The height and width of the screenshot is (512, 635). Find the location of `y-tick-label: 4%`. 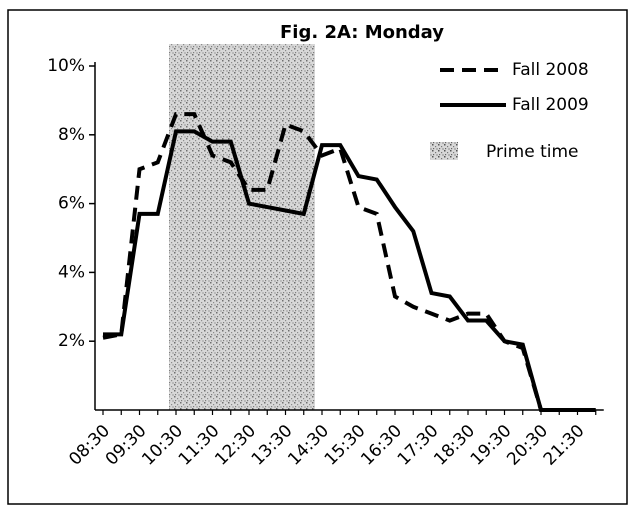

y-tick-label: 4% is located at coordinates (71, 272).